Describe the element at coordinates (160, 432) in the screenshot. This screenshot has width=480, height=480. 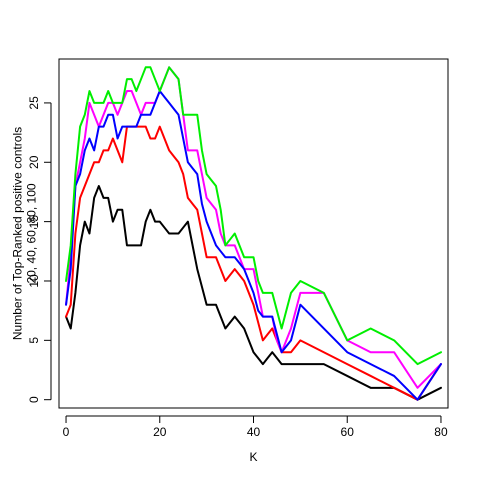
I see `x-tick-label: 20` at that location.